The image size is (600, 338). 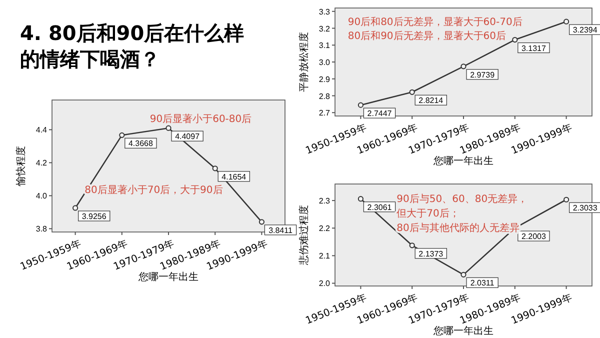 I want to click on annotation: 90后和80后无差异，显著大于60-70后, so click(x=435, y=22).